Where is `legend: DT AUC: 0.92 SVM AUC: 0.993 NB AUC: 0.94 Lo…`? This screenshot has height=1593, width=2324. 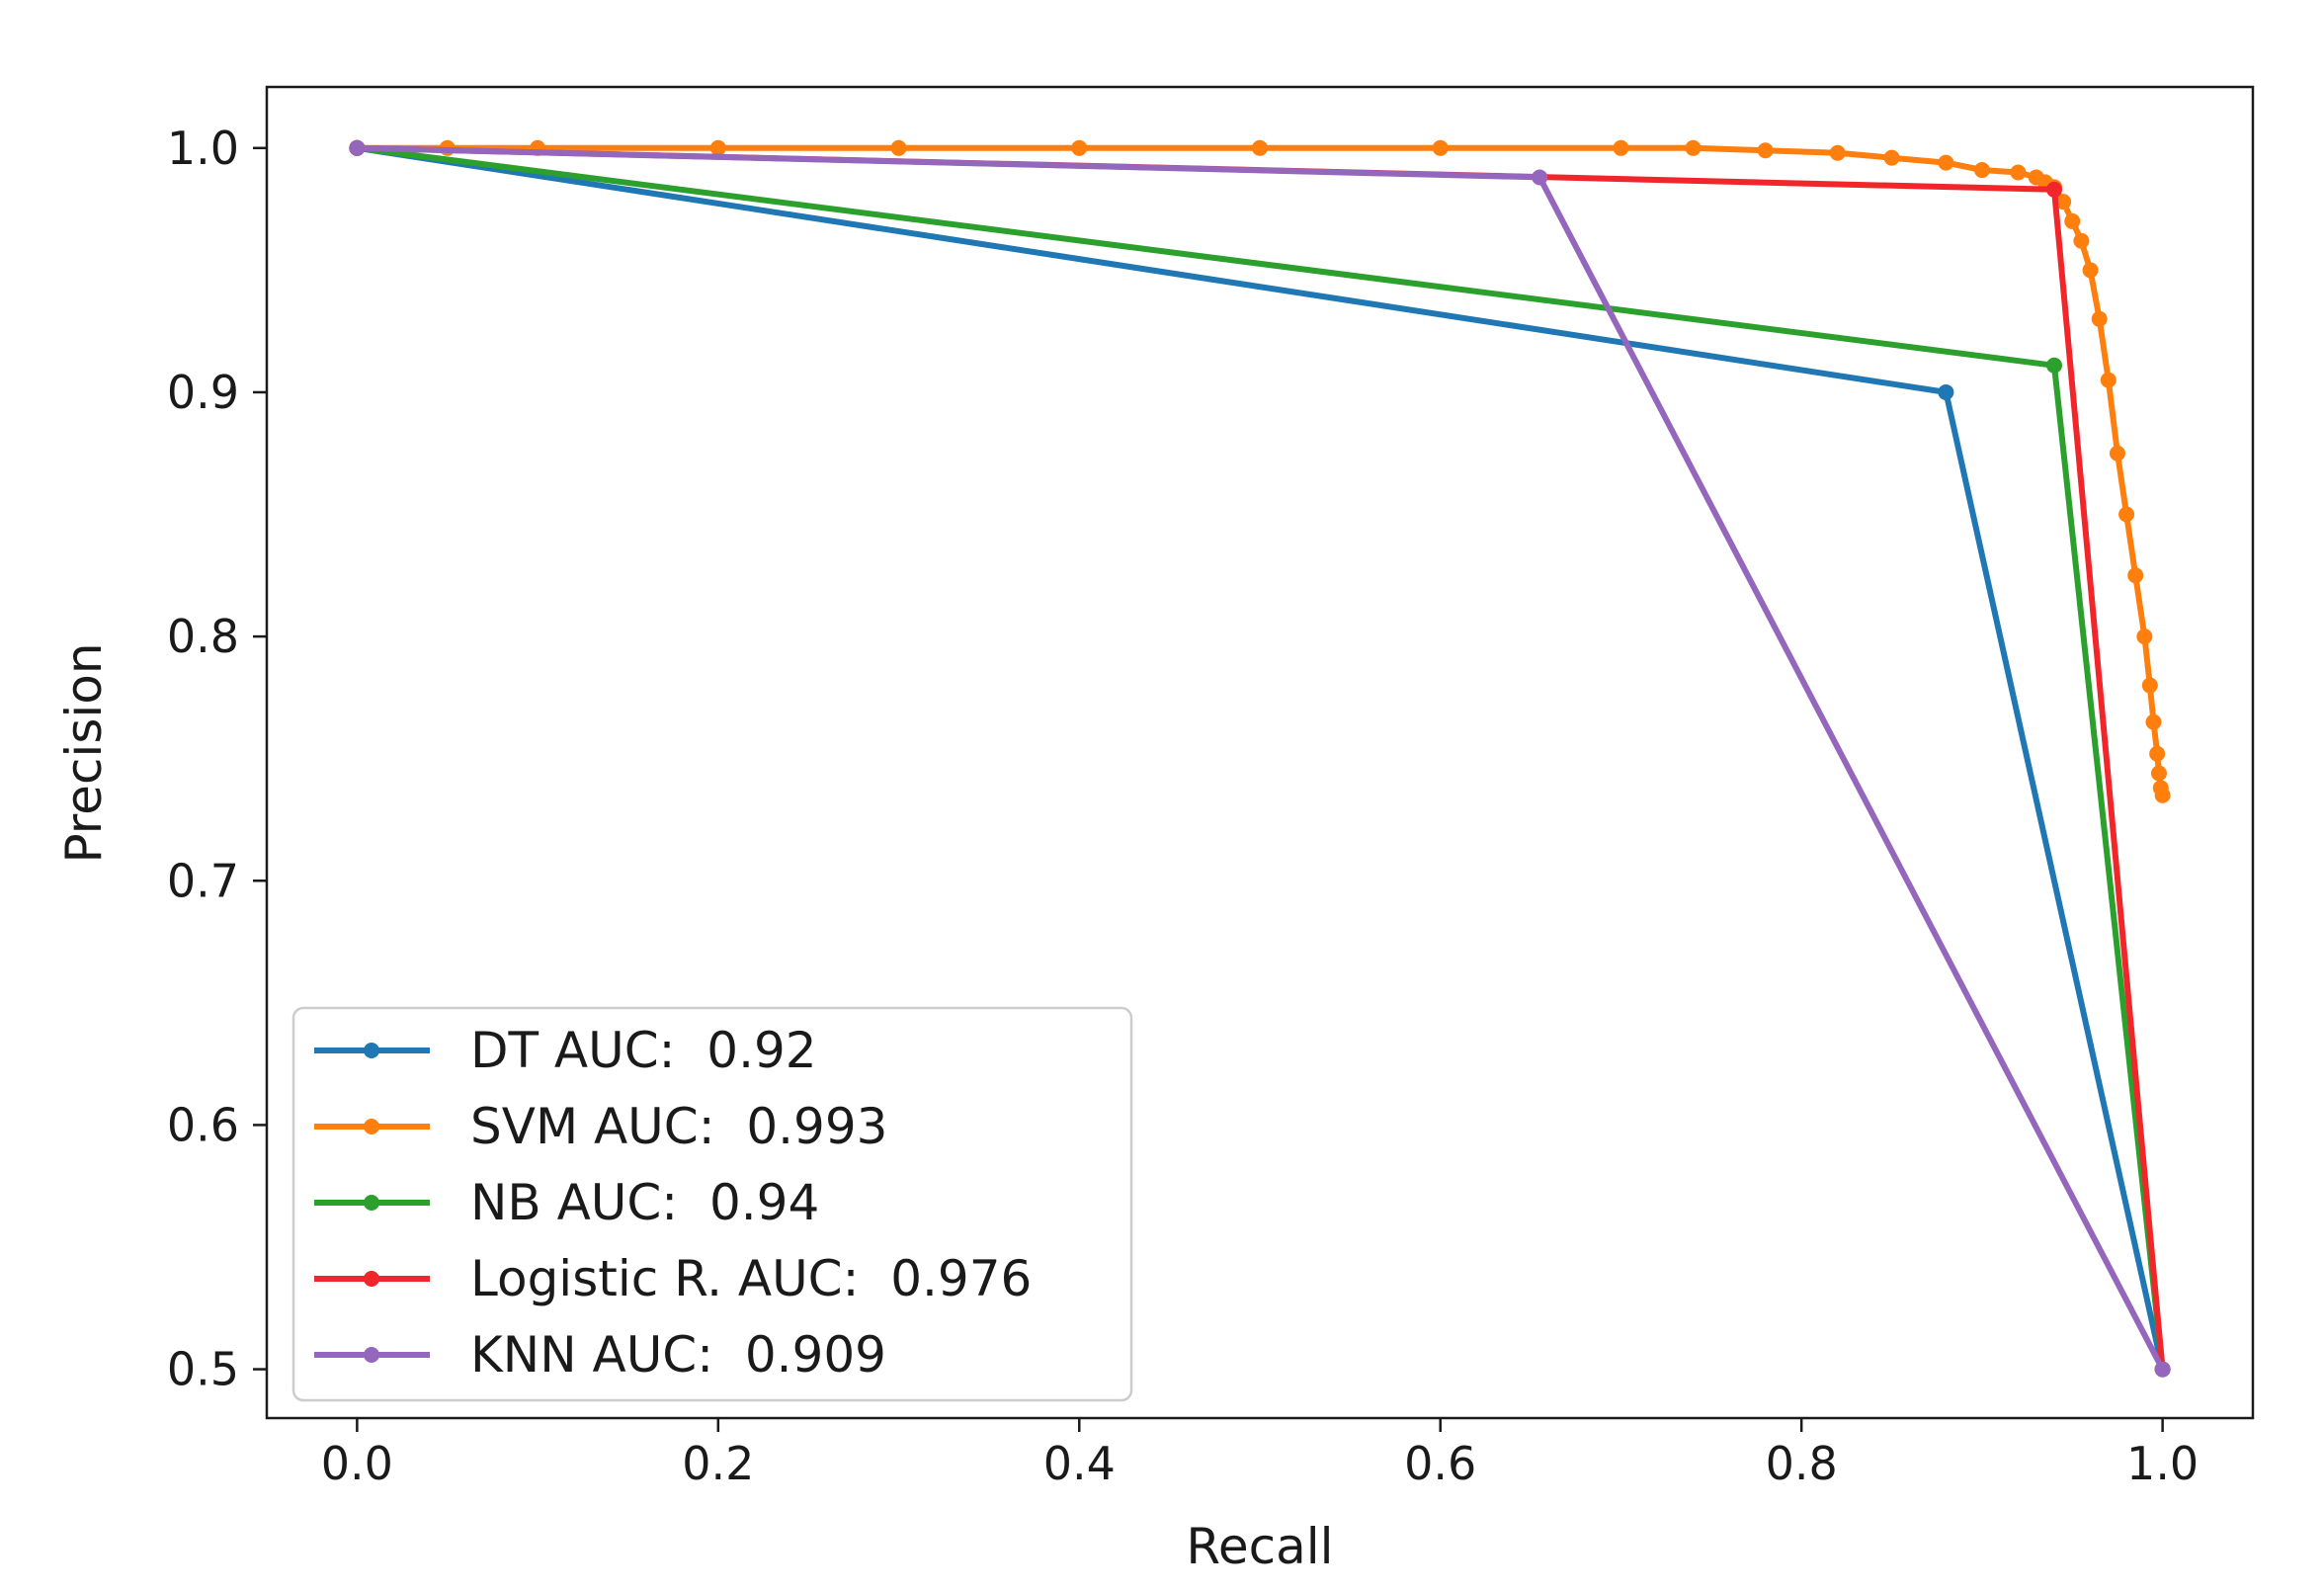 legend: DT AUC: 0.92 SVM AUC: 0.993 NB AUC: 0.94 Lo… is located at coordinates (712, 1204).